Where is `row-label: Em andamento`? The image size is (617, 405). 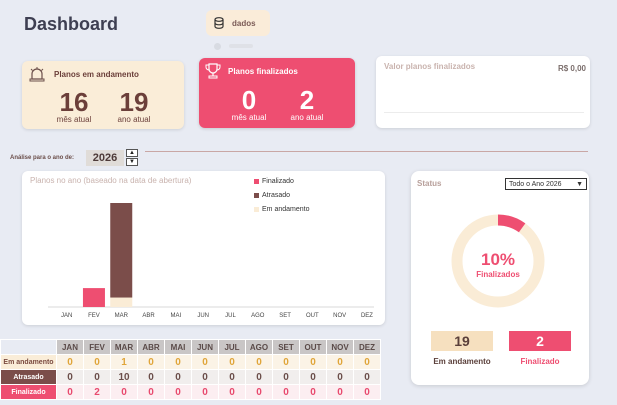 row-label: Em andamento is located at coordinates (28, 362).